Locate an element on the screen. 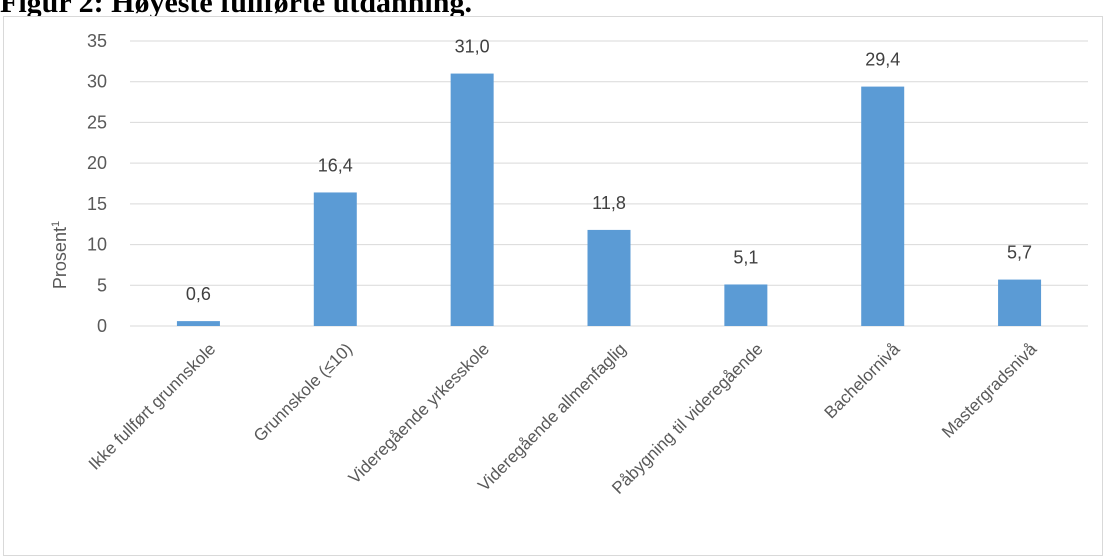 The height and width of the screenshot is (559, 1107). y-tick-label: 20 is located at coordinates (97, 163).